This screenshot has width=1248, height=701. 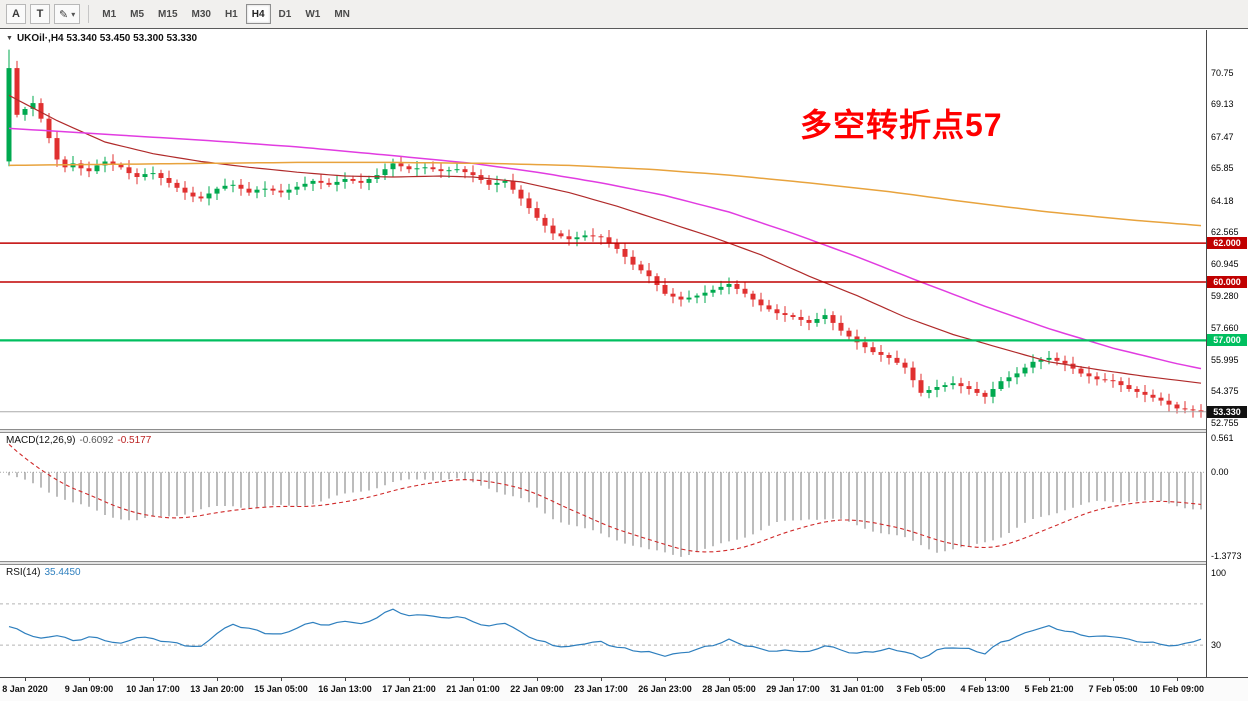 What do you see at coordinates (217, 689) in the screenshot?
I see `time-axis-label: 13 Jan 20:00` at bounding box center [217, 689].